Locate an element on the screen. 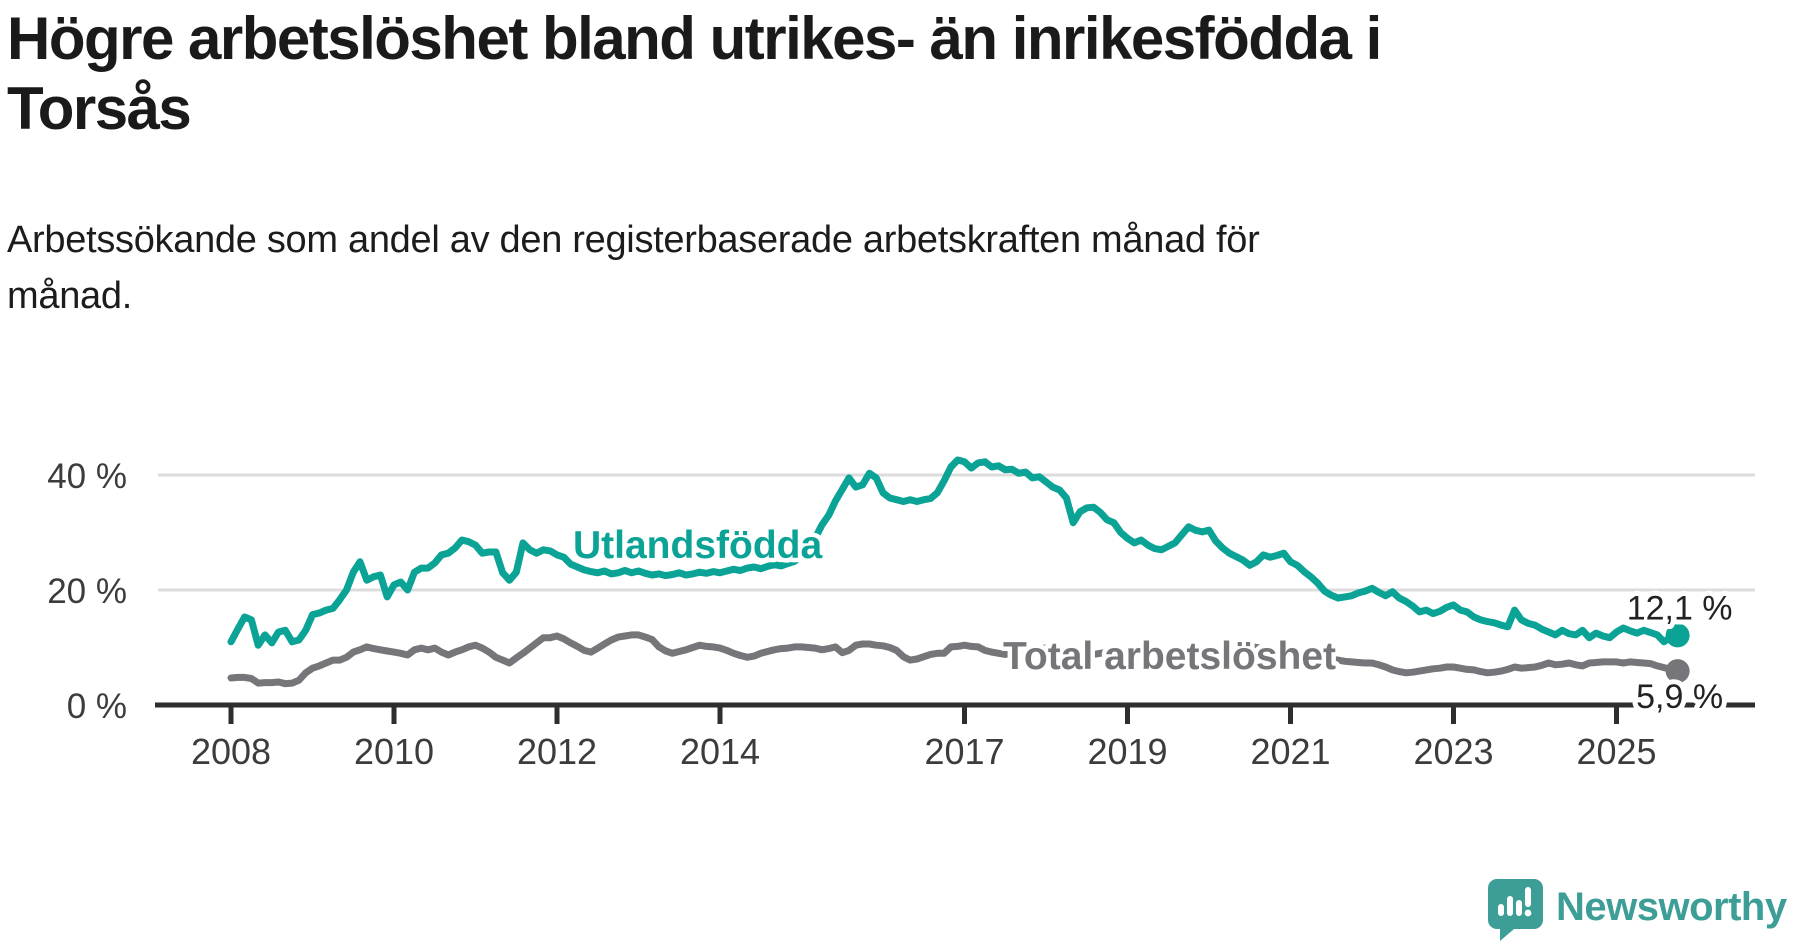 The height and width of the screenshot is (948, 1800). end-value-label-total: 5,9 % is located at coordinates (1679, 697).